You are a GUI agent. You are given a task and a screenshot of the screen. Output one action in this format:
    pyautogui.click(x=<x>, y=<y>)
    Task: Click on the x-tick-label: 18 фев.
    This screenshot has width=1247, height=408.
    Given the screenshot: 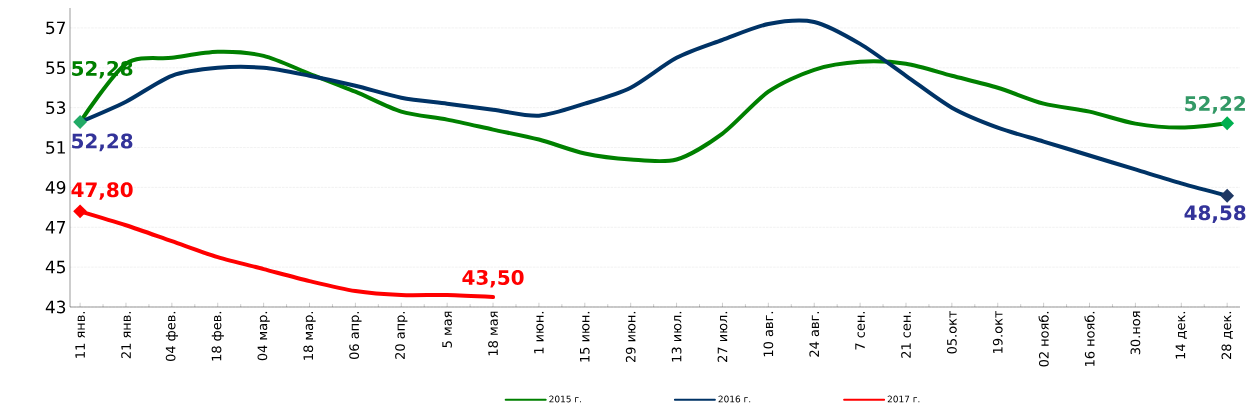 What is the action you would take?
    pyautogui.click(x=217, y=336)
    